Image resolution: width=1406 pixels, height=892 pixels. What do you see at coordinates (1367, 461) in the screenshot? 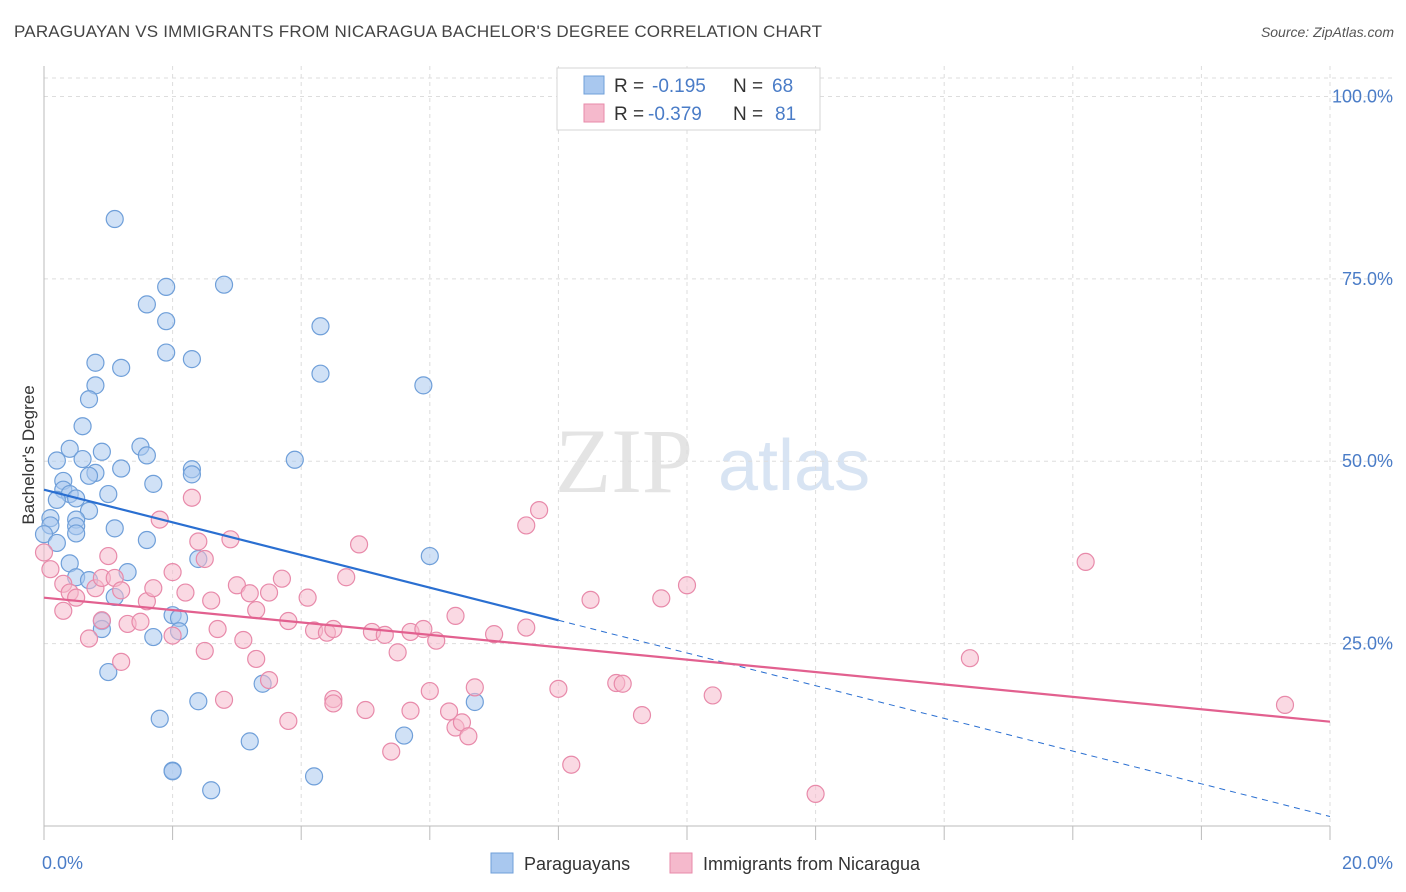
I see `y-tick-label: 50.0%` at bounding box center [1367, 461].